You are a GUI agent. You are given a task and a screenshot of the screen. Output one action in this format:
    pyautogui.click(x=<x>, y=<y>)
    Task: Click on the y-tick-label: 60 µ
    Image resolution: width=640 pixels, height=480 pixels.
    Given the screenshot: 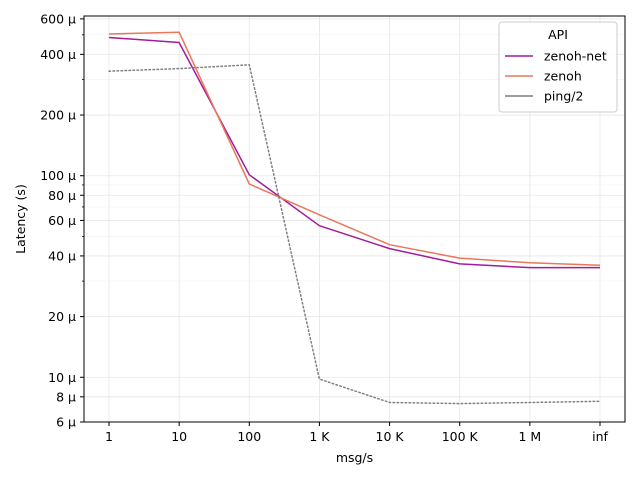 What is the action you would take?
    pyautogui.click(x=62, y=220)
    